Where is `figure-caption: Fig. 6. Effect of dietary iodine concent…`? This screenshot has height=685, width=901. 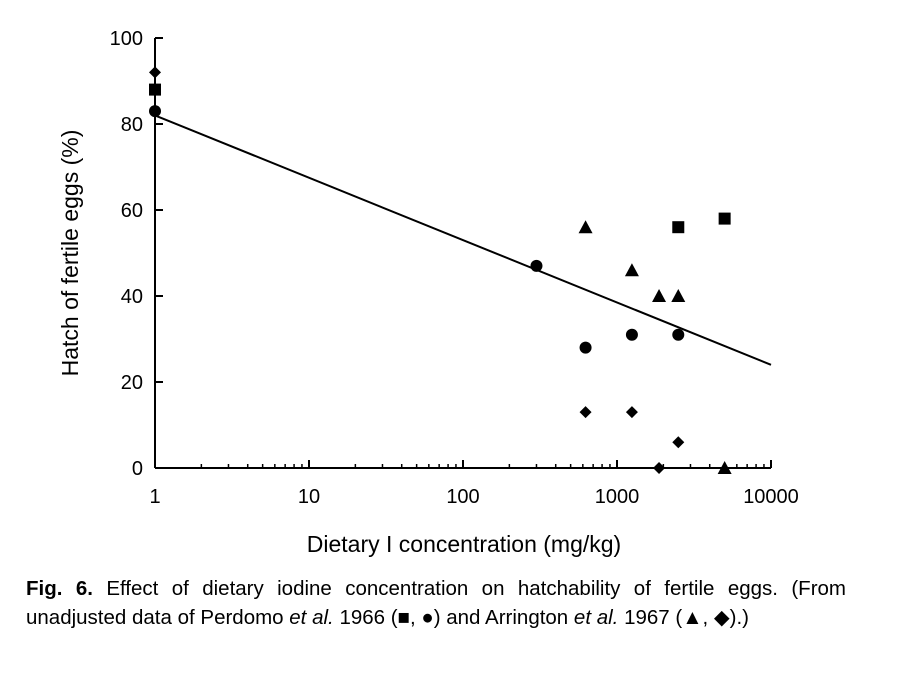 figure-caption: Fig. 6. Effect of dietary iodine concent… is located at coordinates (436, 603).